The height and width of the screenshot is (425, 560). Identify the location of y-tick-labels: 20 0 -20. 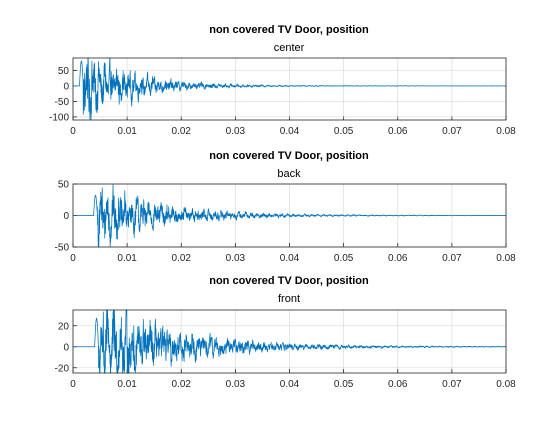
(62, 347).